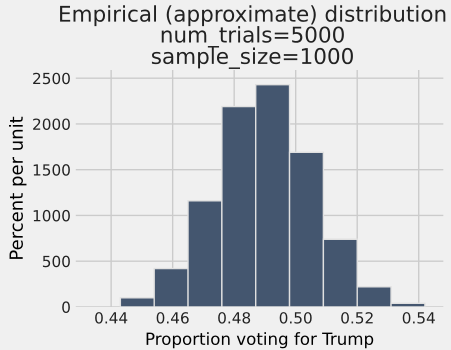  I want to click on x-tick-label: 0.52, so click(357, 318).